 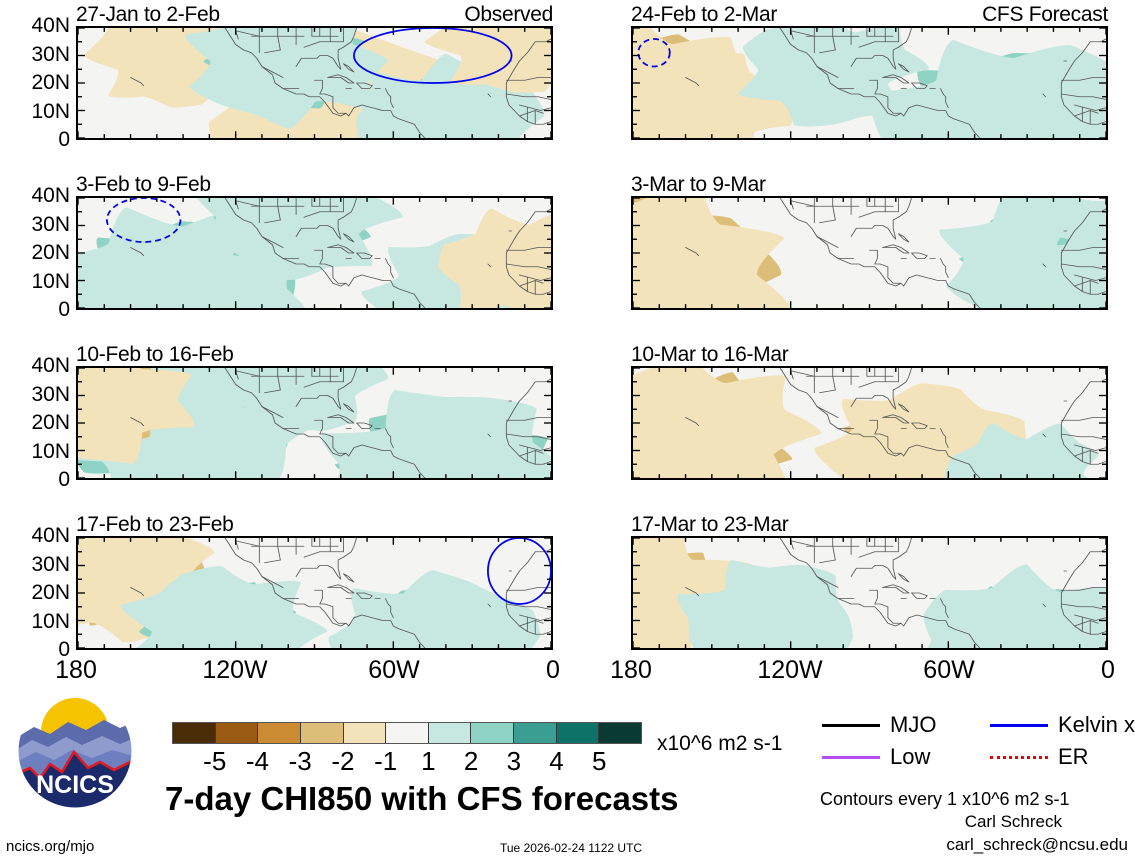 What do you see at coordinates (143, 184) in the screenshot?
I see `panel-title: 3-Feb to 9-Feb` at bounding box center [143, 184].